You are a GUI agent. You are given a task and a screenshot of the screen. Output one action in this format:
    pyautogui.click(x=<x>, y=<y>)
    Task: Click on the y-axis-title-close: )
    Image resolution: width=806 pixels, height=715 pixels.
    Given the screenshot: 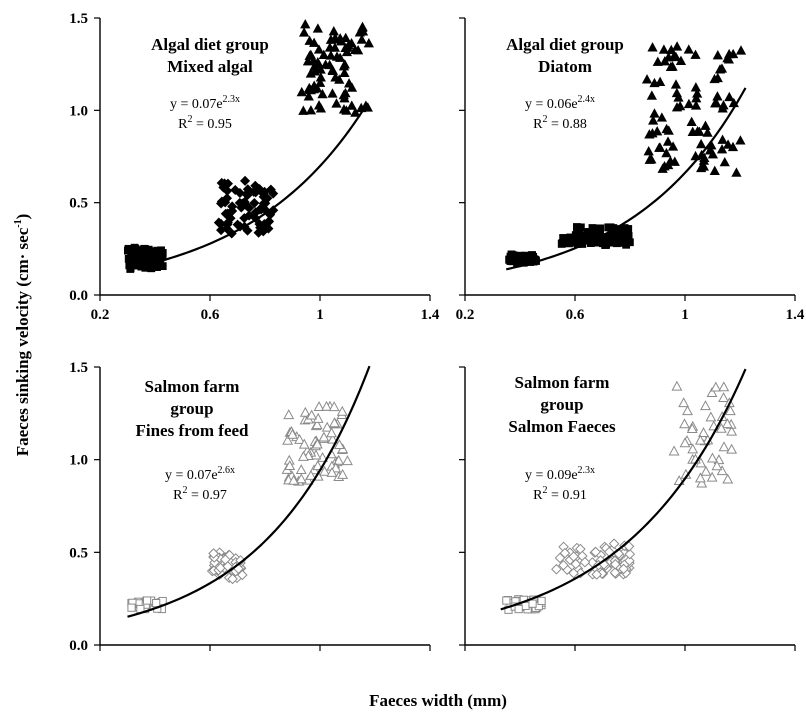 What is the action you would take?
    pyautogui.click(x=22, y=217)
    